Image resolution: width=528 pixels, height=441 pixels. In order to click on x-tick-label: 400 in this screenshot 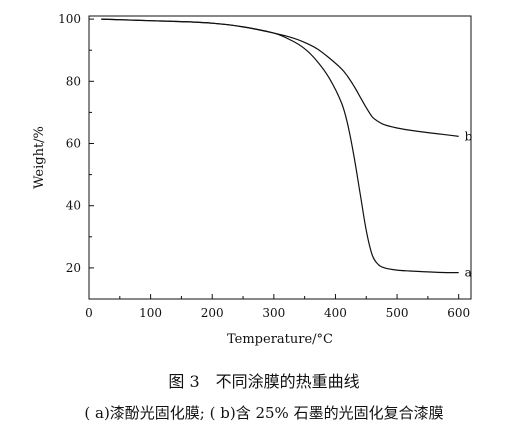, I will do `click(335, 313)`.